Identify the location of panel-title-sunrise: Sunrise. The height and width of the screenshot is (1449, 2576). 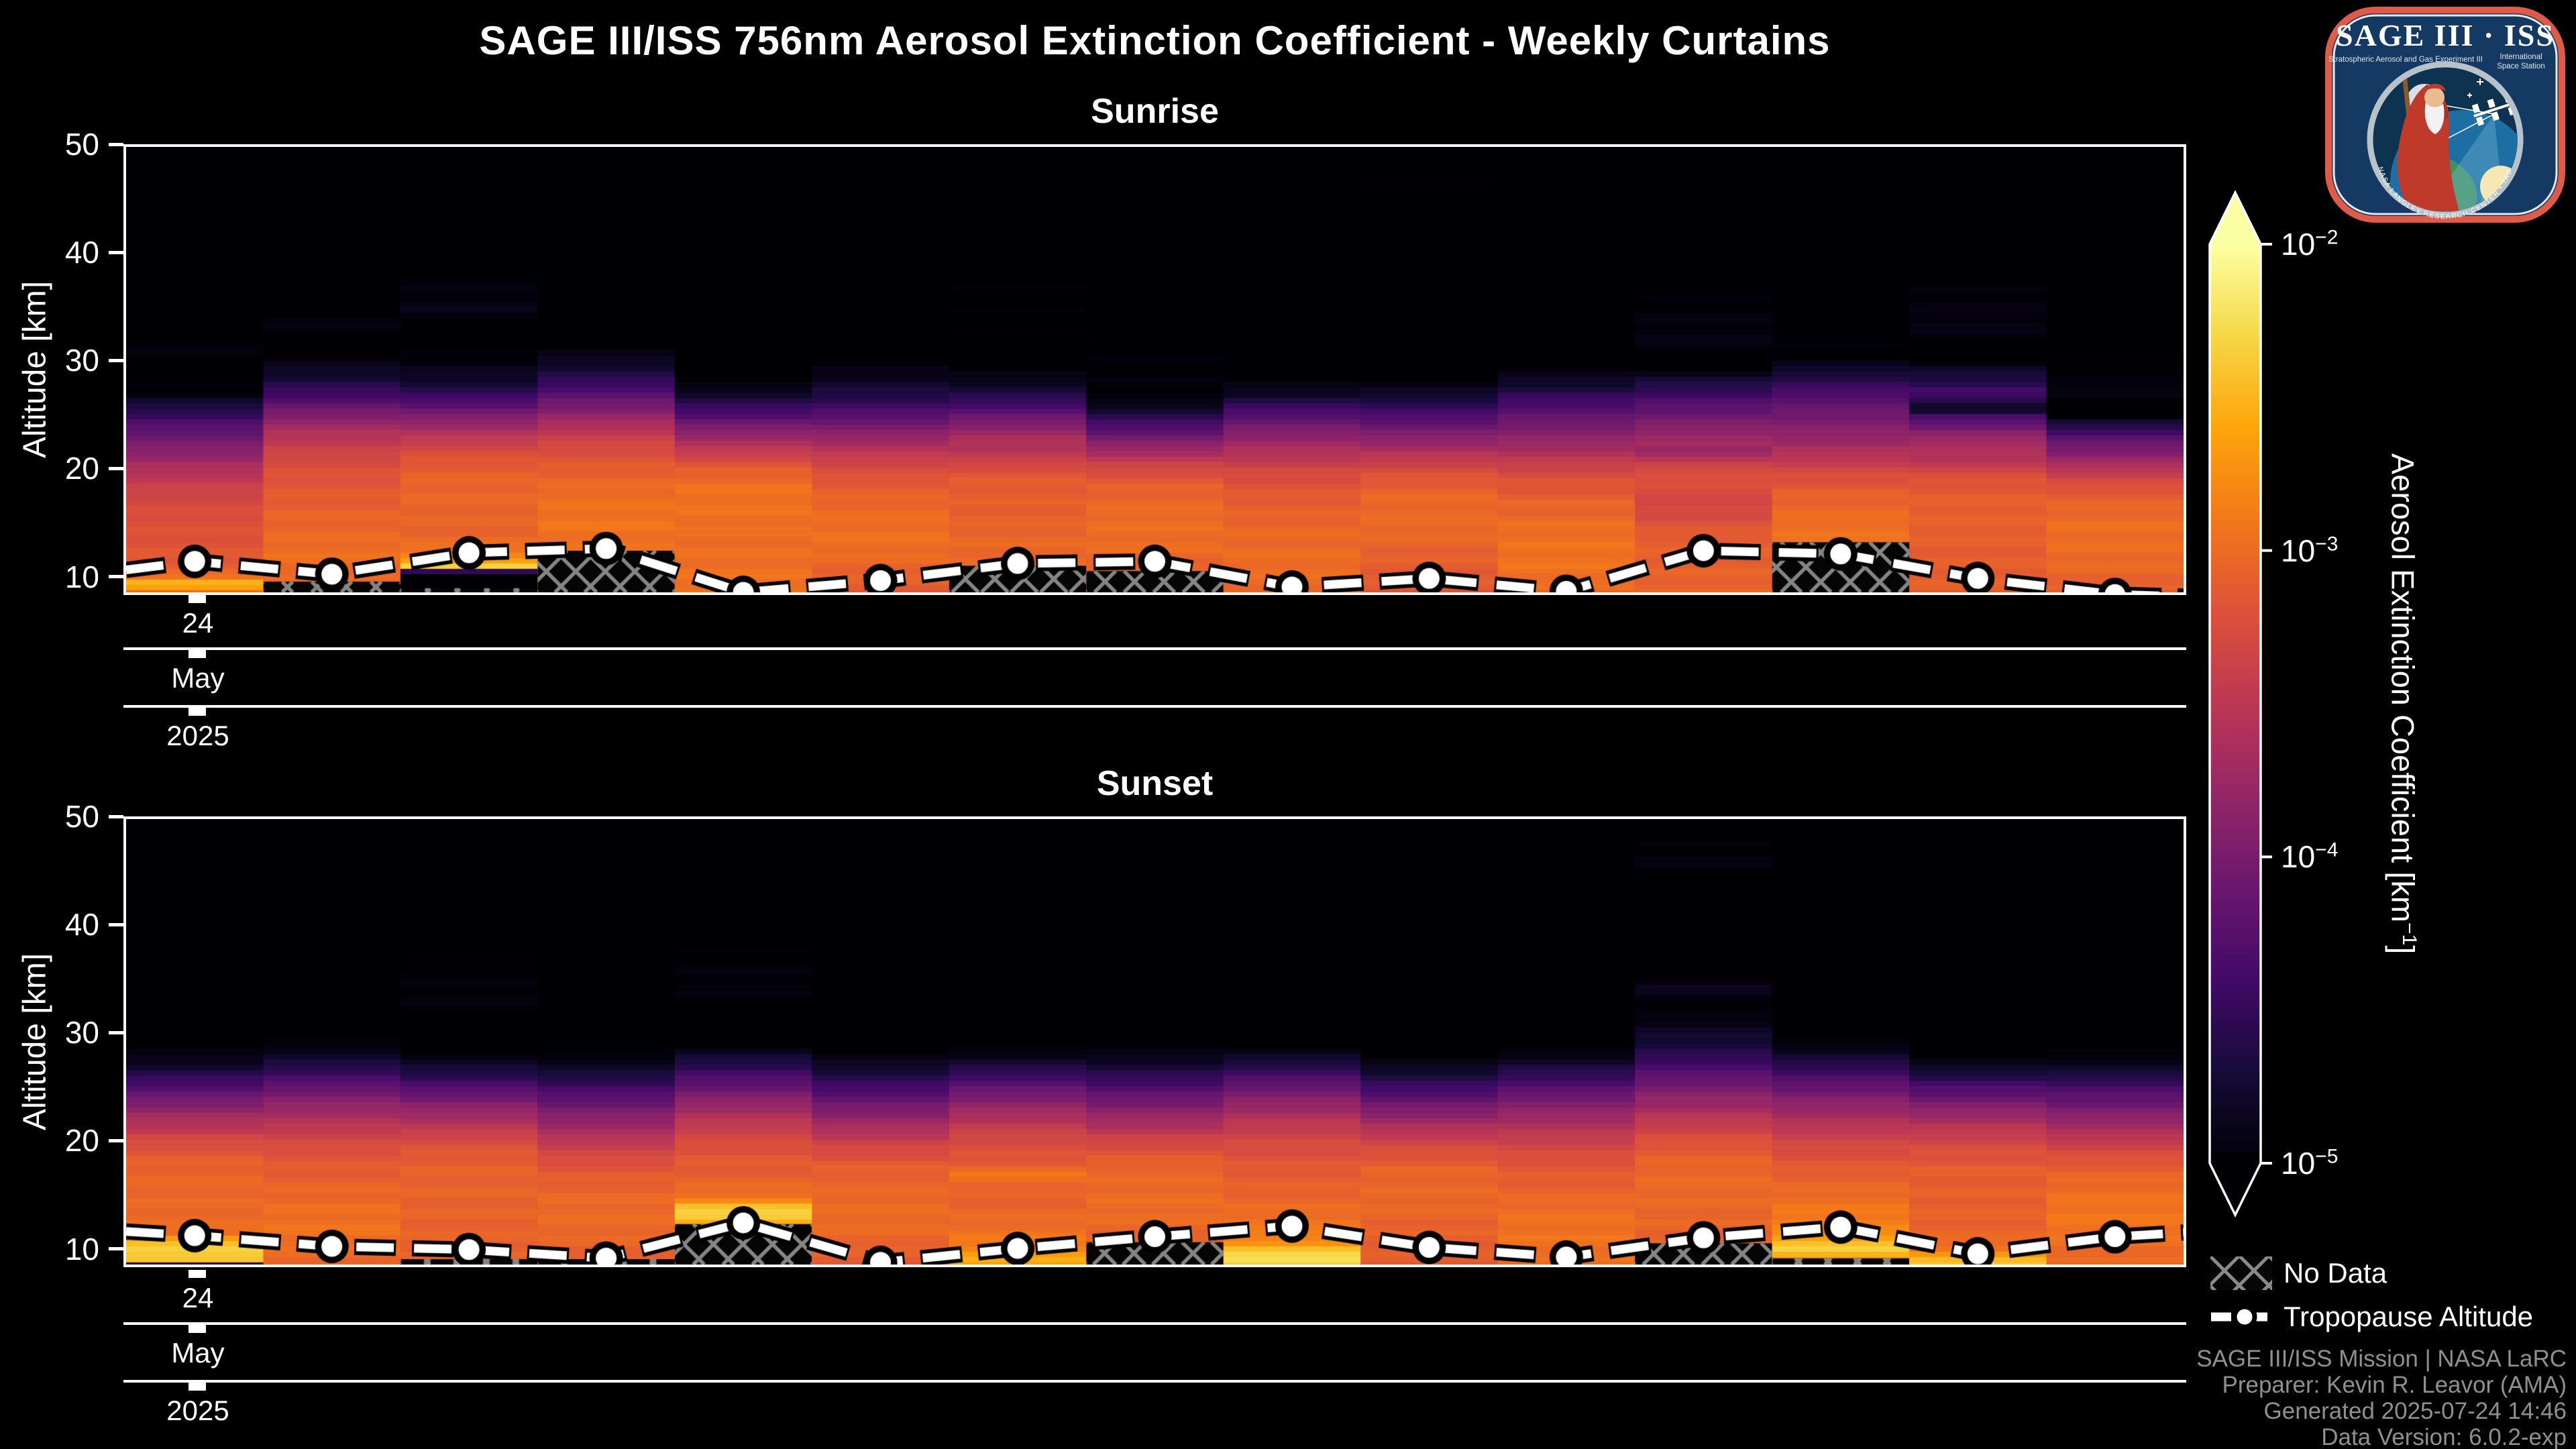
(1155, 111).